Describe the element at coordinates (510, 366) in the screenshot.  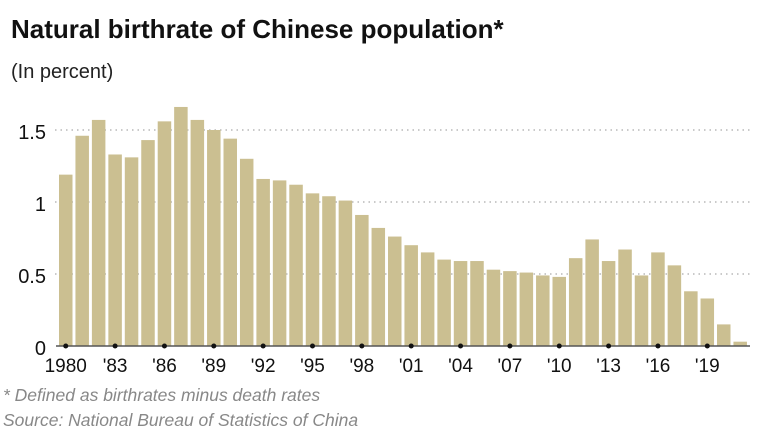
I see `x-tick-label: '07` at that location.